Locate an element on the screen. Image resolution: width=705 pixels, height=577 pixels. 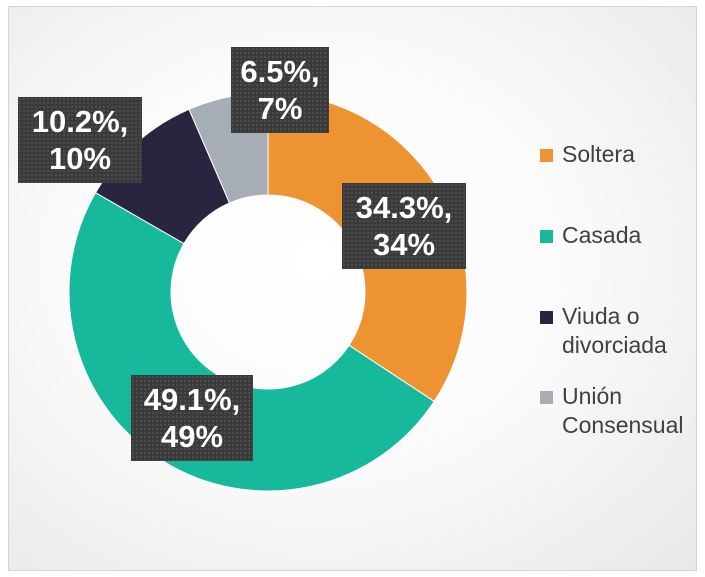
data-label-casada-line2: 49% is located at coordinates (192, 436).